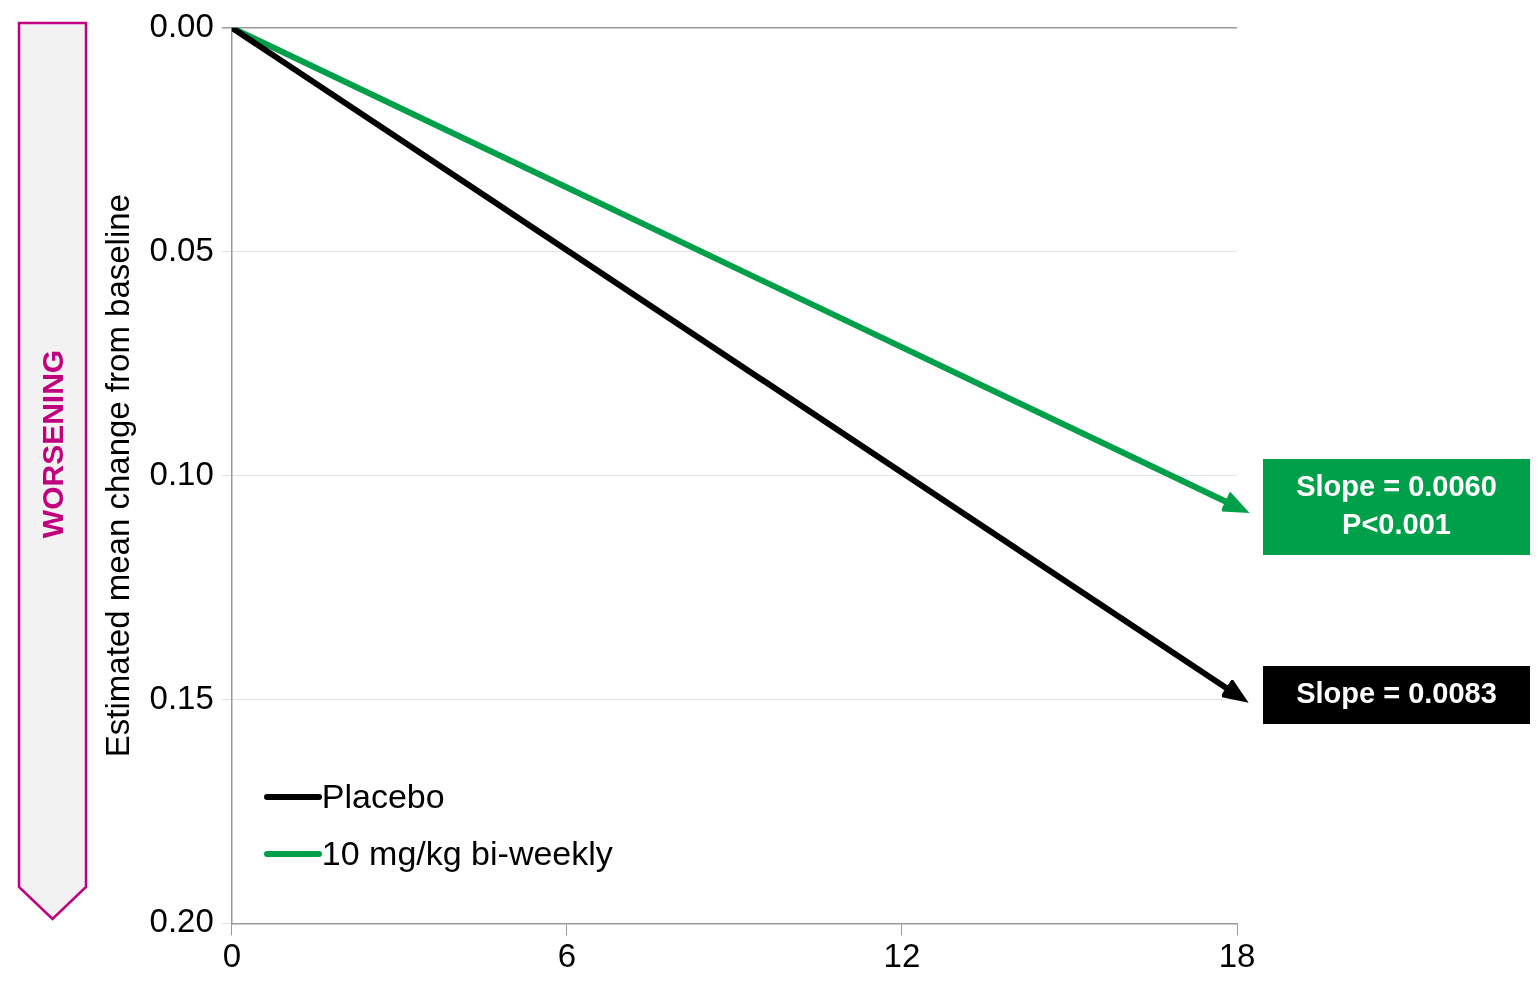 This screenshot has width=1537, height=981. What do you see at coordinates (1237, 956) in the screenshot?
I see `x-tick-label: 18` at bounding box center [1237, 956].